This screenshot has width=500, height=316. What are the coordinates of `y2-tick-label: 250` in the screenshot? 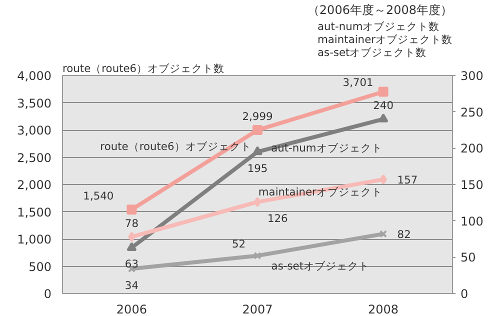 It's located at (472, 112).